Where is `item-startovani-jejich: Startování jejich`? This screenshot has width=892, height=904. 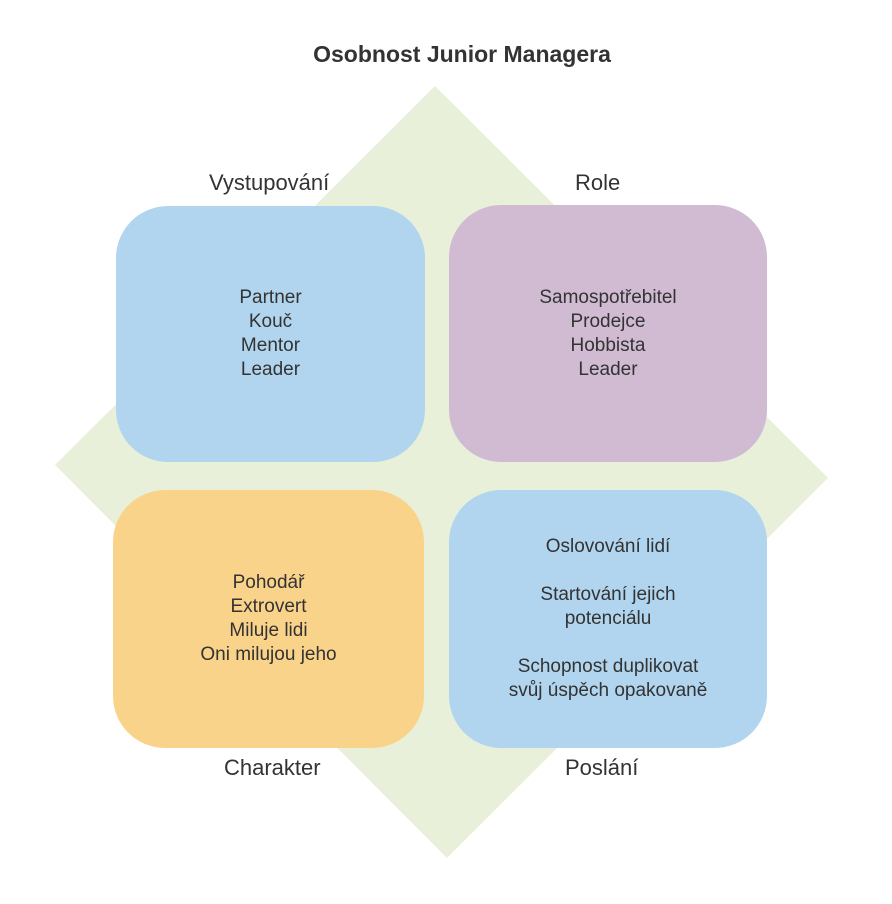
item-startovani-jejich: Startování jejich is located at coordinates (608, 594).